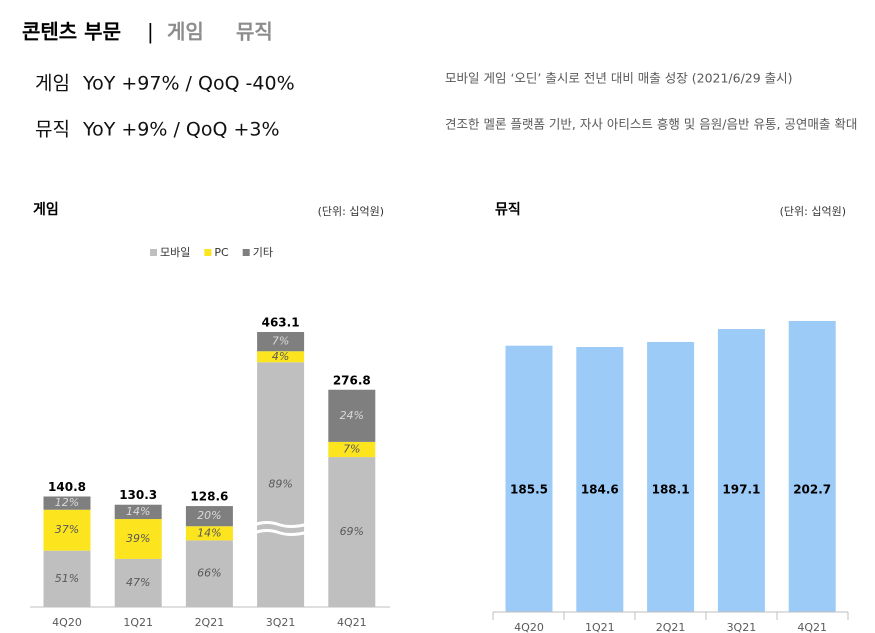  Describe the element at coordinates (741, 490) in the screenshot. I see `value-label: 197.1` at that location.